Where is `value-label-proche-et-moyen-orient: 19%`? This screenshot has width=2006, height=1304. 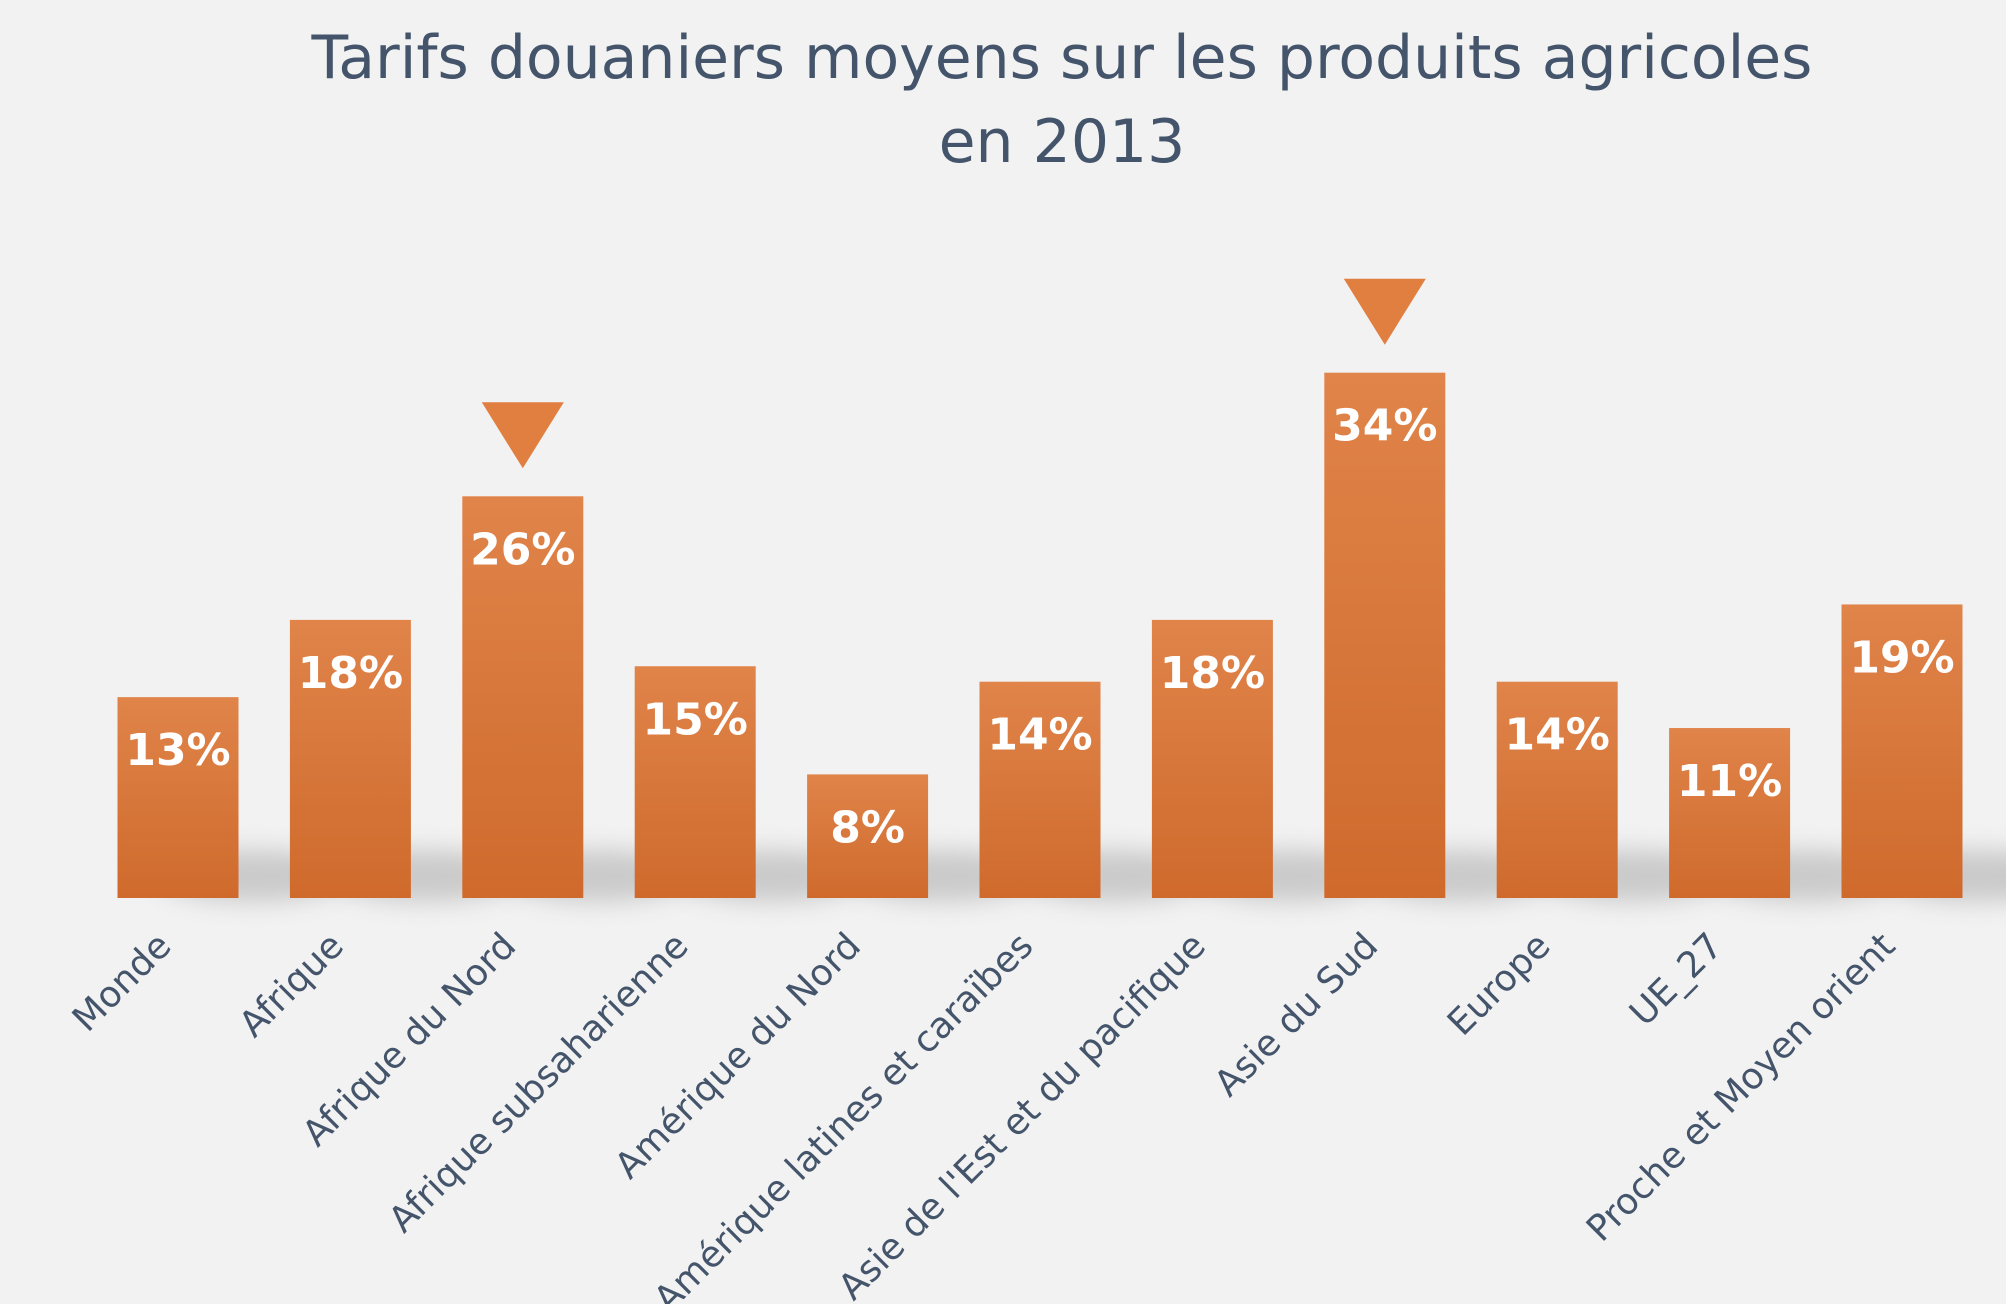 value-label-proche-et-moyen-orient: 19% is located at coordinates (1901, 657).